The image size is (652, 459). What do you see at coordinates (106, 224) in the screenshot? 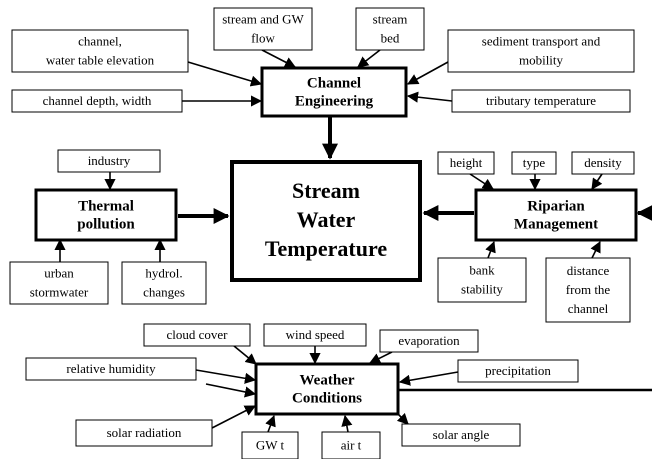
I see `hub-label: pollution` at bounding box center [106, 224].